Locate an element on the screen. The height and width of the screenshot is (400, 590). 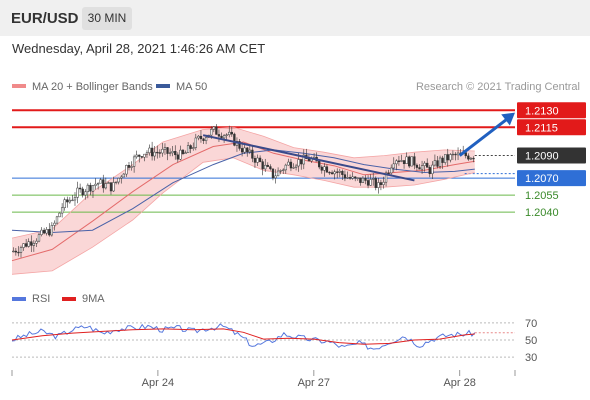
rsi-tick-label: 50 is located at coordinates (531, 341).